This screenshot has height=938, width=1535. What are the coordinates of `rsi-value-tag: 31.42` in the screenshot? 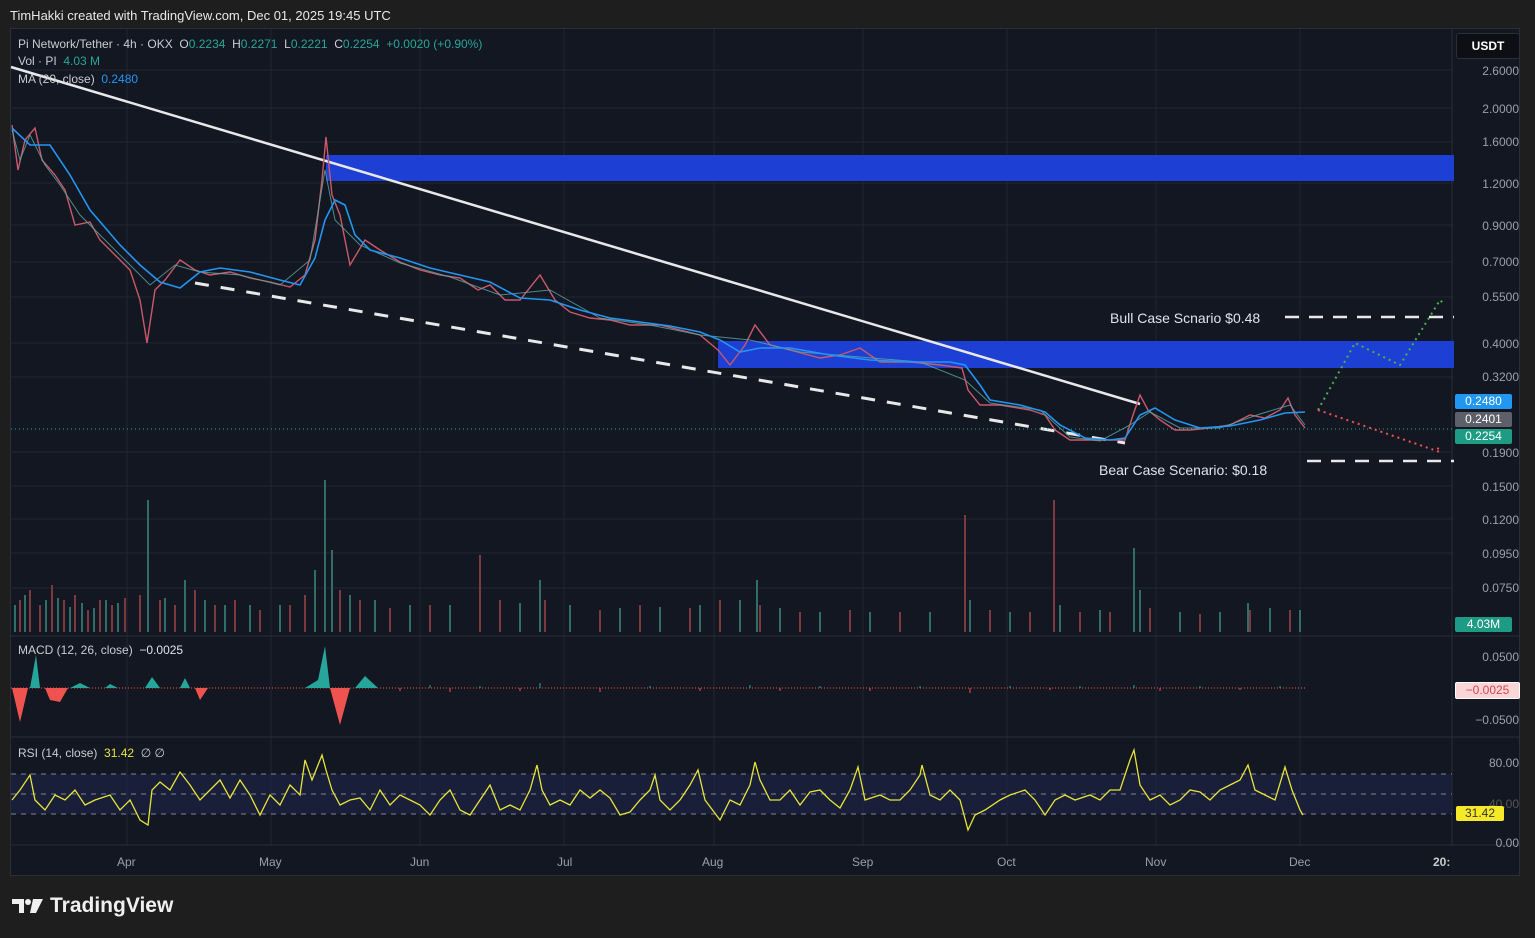 It's located at (1480, 813).